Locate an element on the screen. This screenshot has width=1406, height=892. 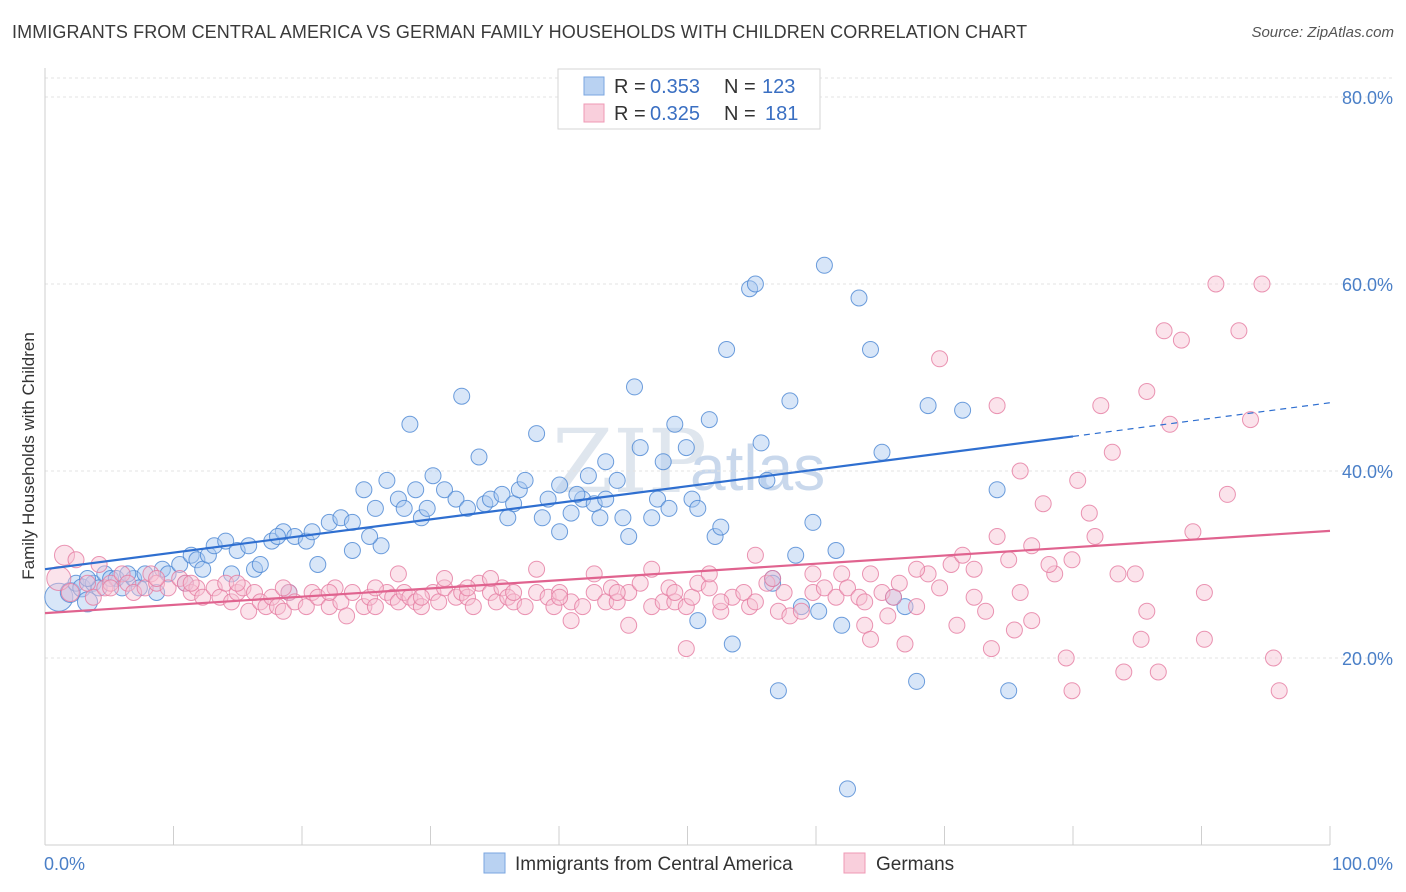
y-ticks: 20.0% 40.0% 60.0% 80.0% is located at coordinates (1367, 378).